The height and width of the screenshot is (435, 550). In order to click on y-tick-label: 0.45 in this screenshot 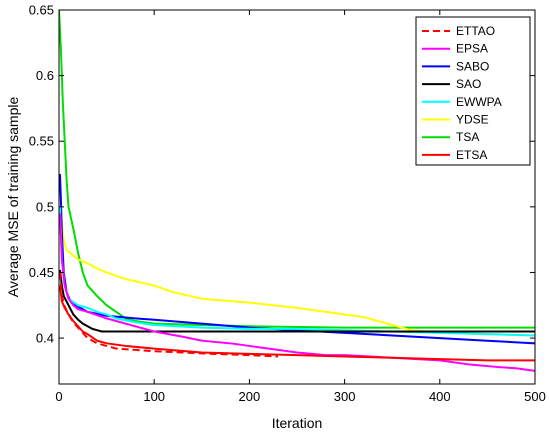, I will do `click(41, 272)`.